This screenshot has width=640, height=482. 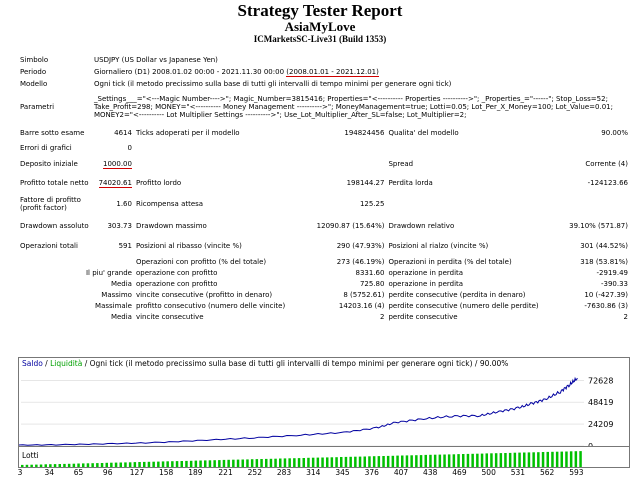 What do you see at coordinates (606, 305) in the screenshot?
I see `maximal-loss-value: -7630.86 (3)` at bounding box center [606, 305].